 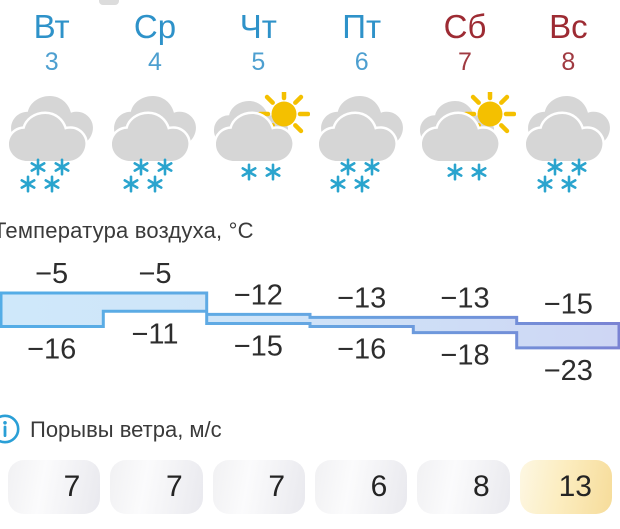 What do you see at coordinates (14, 430) in the screenshot?
I see `info-icon` at bounding box center [14, 430].